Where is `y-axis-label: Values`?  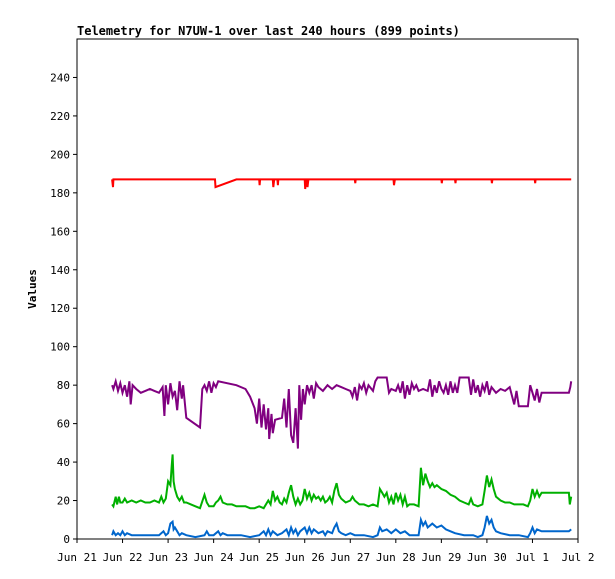 y-axis-label: Values is located at coordinates (32, 289).